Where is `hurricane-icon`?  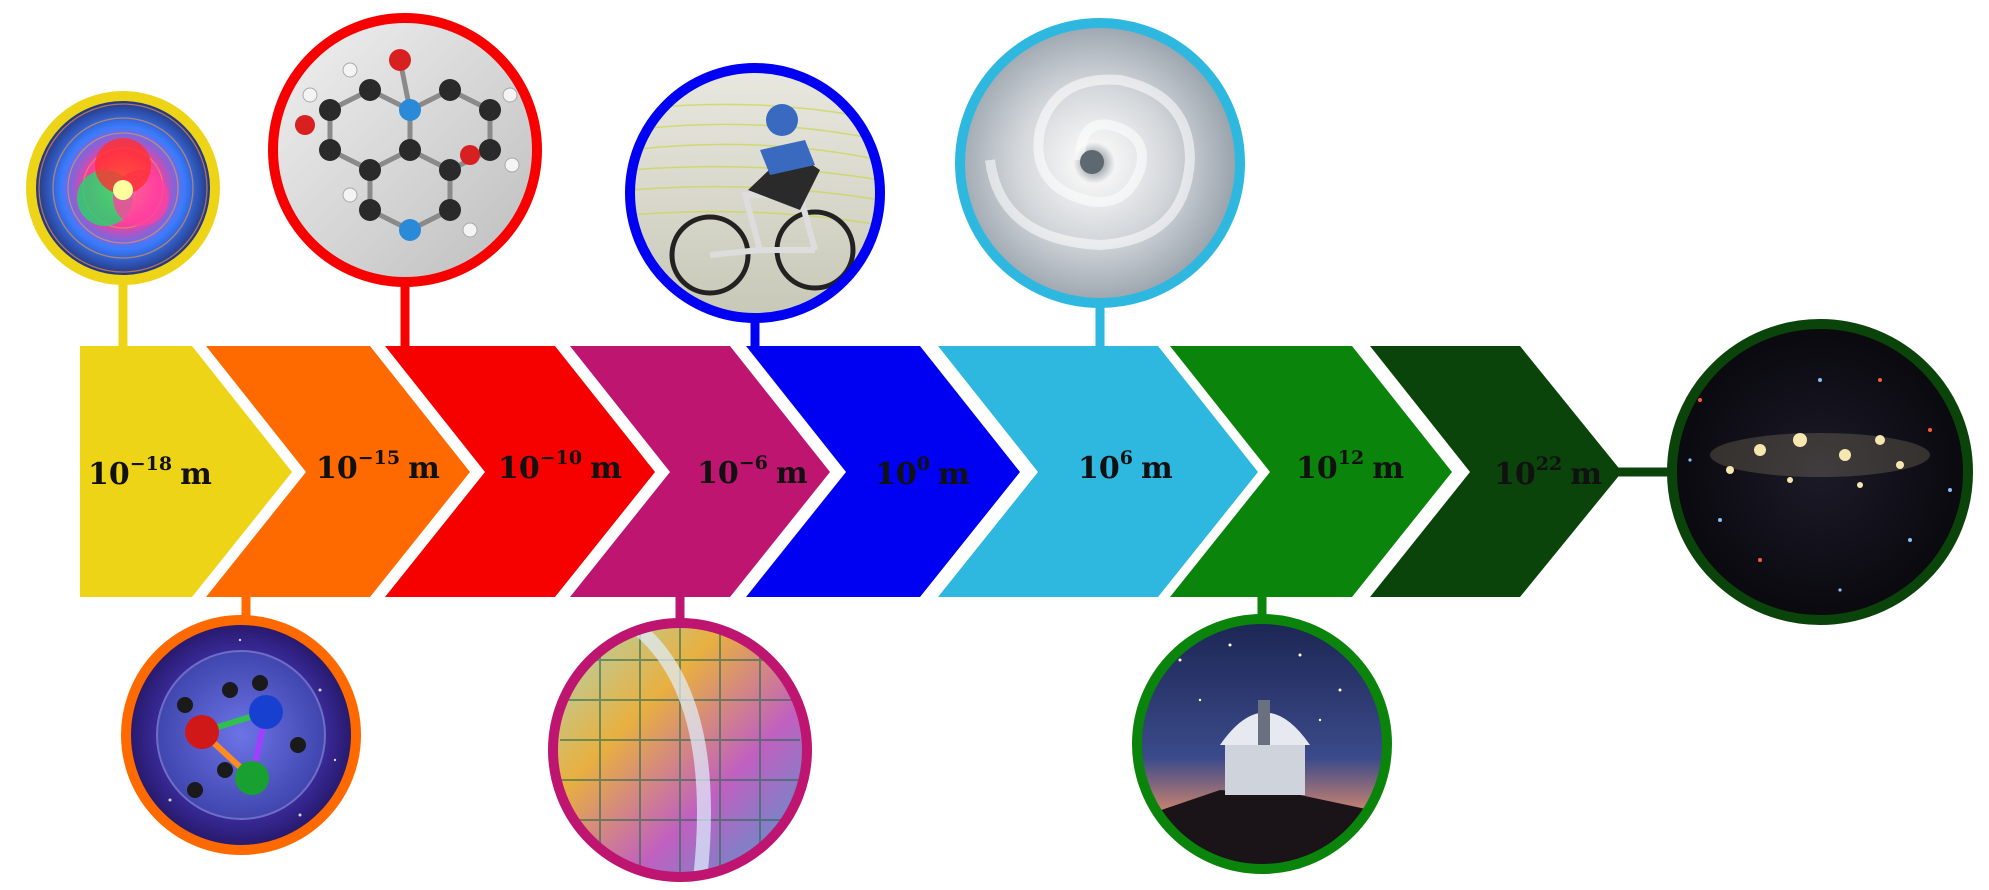
hurricane-icon is located at coordinates (1100, 163).